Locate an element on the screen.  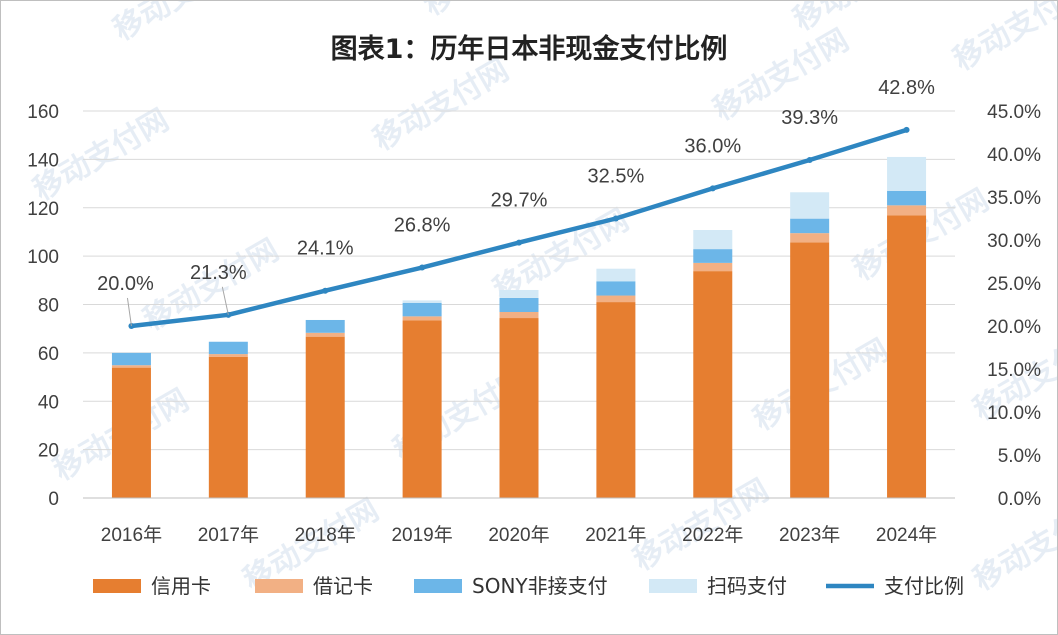
x-tick-label: 2021年 is located at coordinates (615, 535).